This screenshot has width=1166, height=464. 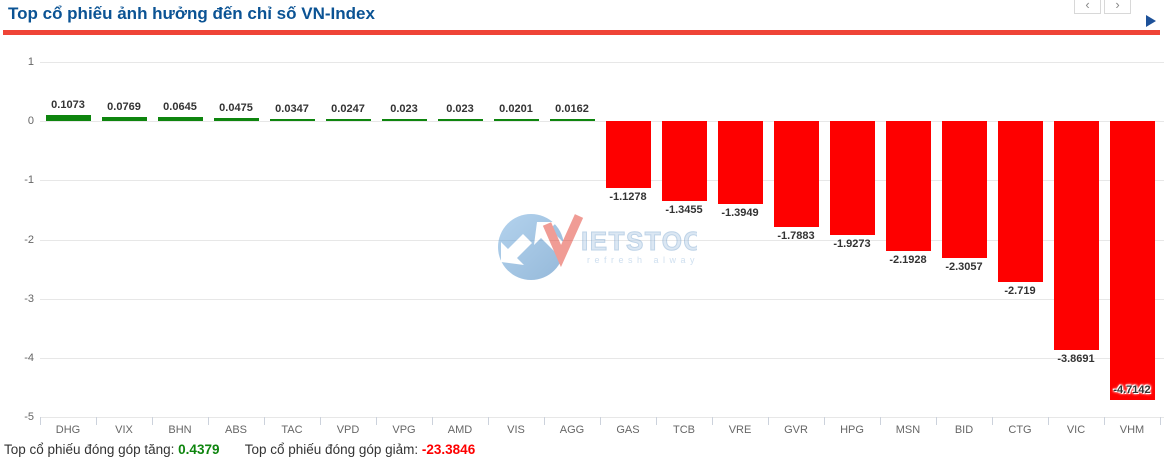 I want to click on x-axis-label: DHG, so click(x=68, y=430).